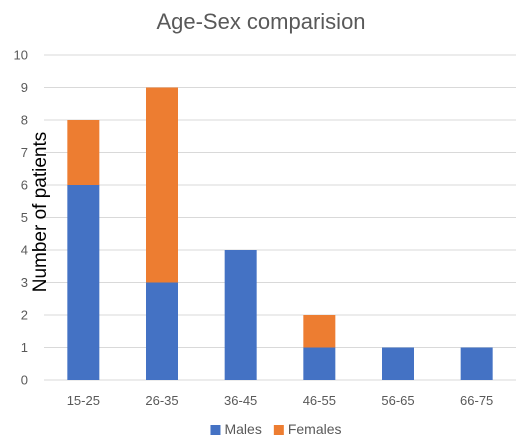  I want to click on y-tick-label: 5, so click(24, 217).